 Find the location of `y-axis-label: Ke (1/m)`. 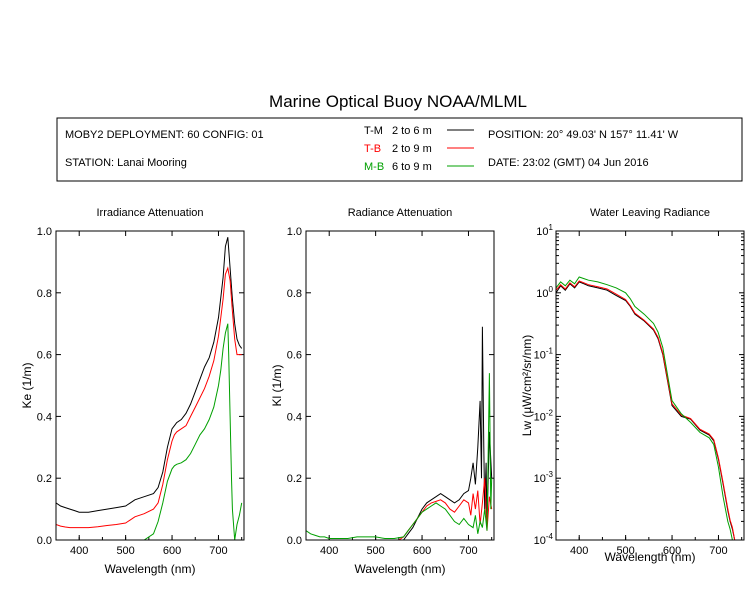

y-axis-label: Ke (1/m) is located at coordinates (27, 385).